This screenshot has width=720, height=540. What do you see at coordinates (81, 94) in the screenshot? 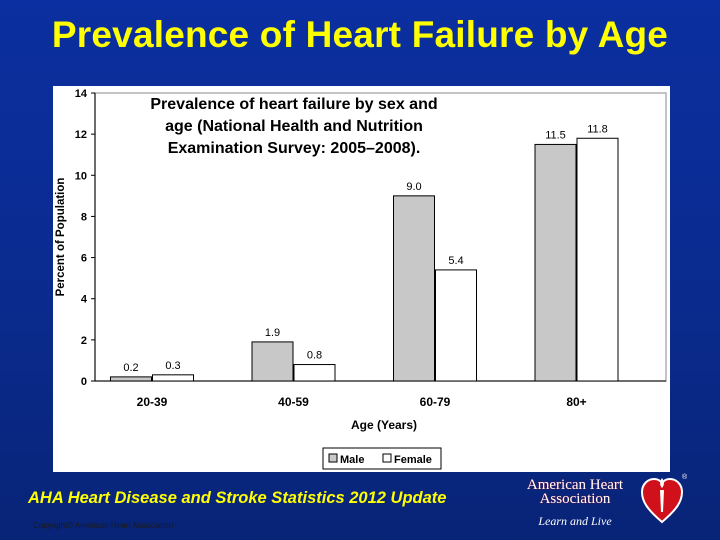
I see `y-tick-label: 14` at bounding box center [81, 94].